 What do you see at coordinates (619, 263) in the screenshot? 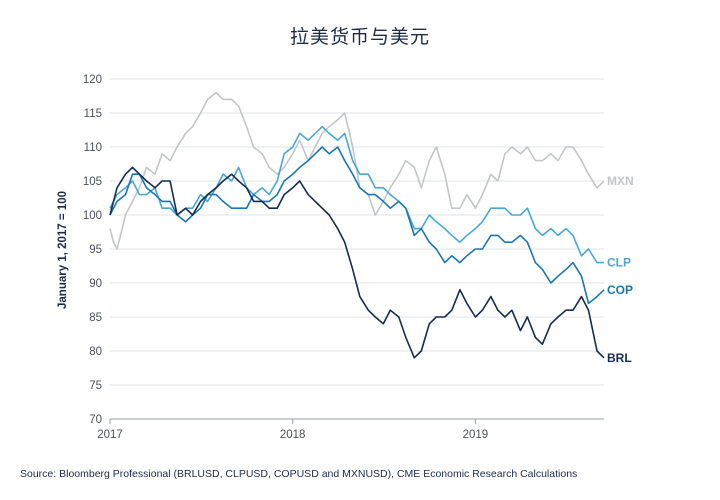
I see `series-label-clp: CLP` at bounding box center [619, 263].